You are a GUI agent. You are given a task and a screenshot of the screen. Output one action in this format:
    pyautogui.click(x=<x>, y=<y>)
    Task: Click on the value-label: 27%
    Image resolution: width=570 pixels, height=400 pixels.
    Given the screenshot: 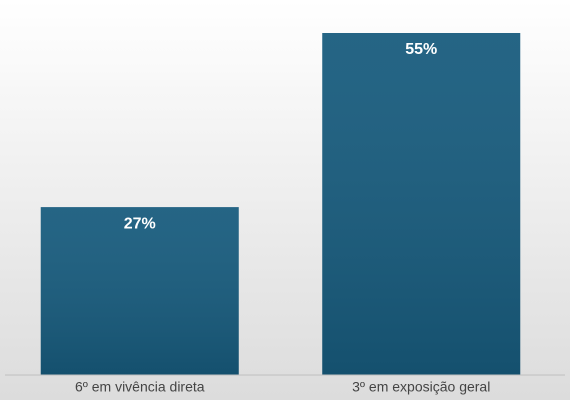 What is the action you would take?
    pyautogui.click(x=140, y=223)
    